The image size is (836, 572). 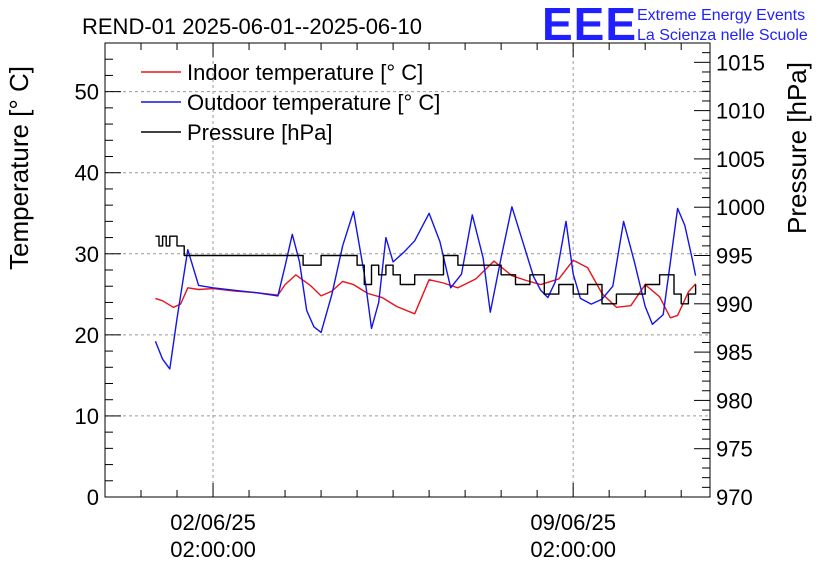 I want to click on legend-label: Pressure [hPa], so click(x=260, y=132).